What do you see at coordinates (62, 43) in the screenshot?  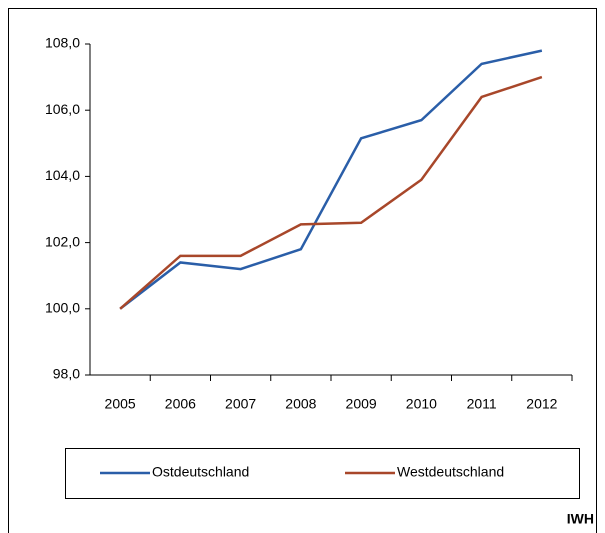 I see `y-tick-label: 108,0` at bounding box center [62, 43].